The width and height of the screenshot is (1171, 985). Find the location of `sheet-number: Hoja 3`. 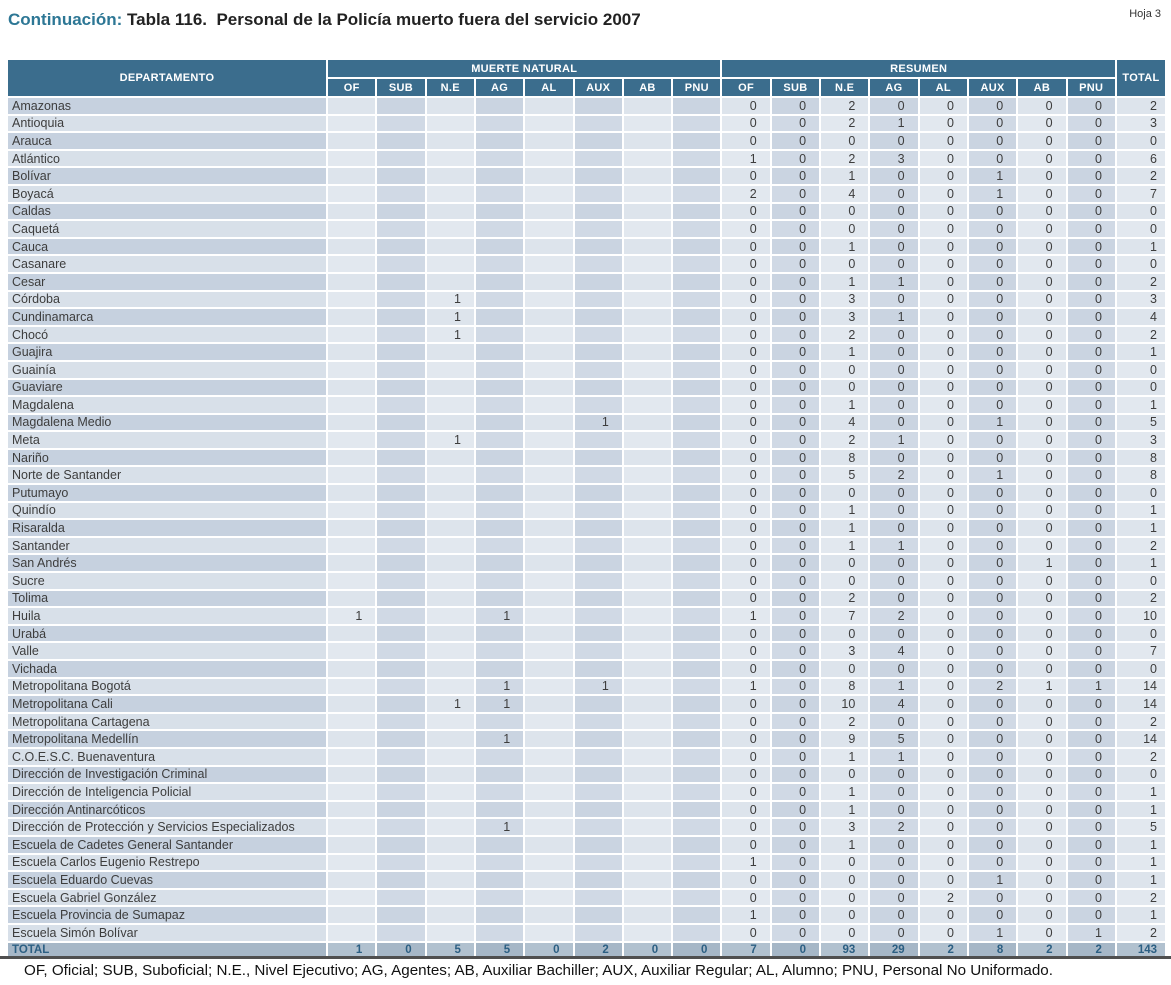

sheet-number: Hoja 3 is located at coordinates (1145, 14).